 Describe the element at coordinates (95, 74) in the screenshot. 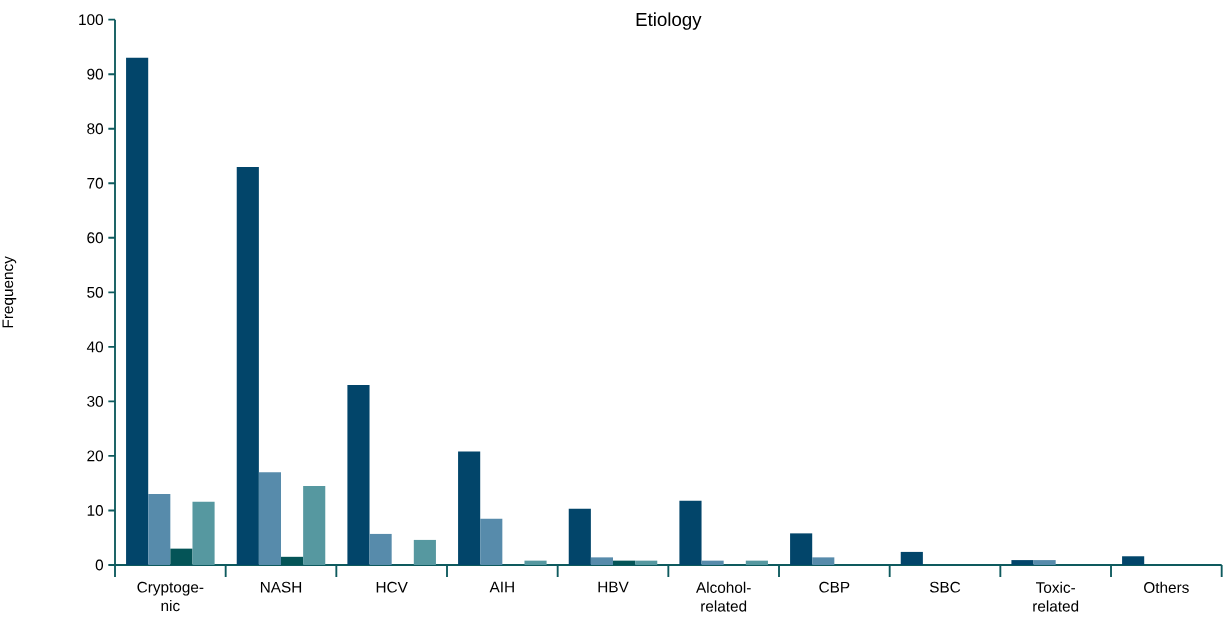

I see `y-tick-label: 90` at that location.